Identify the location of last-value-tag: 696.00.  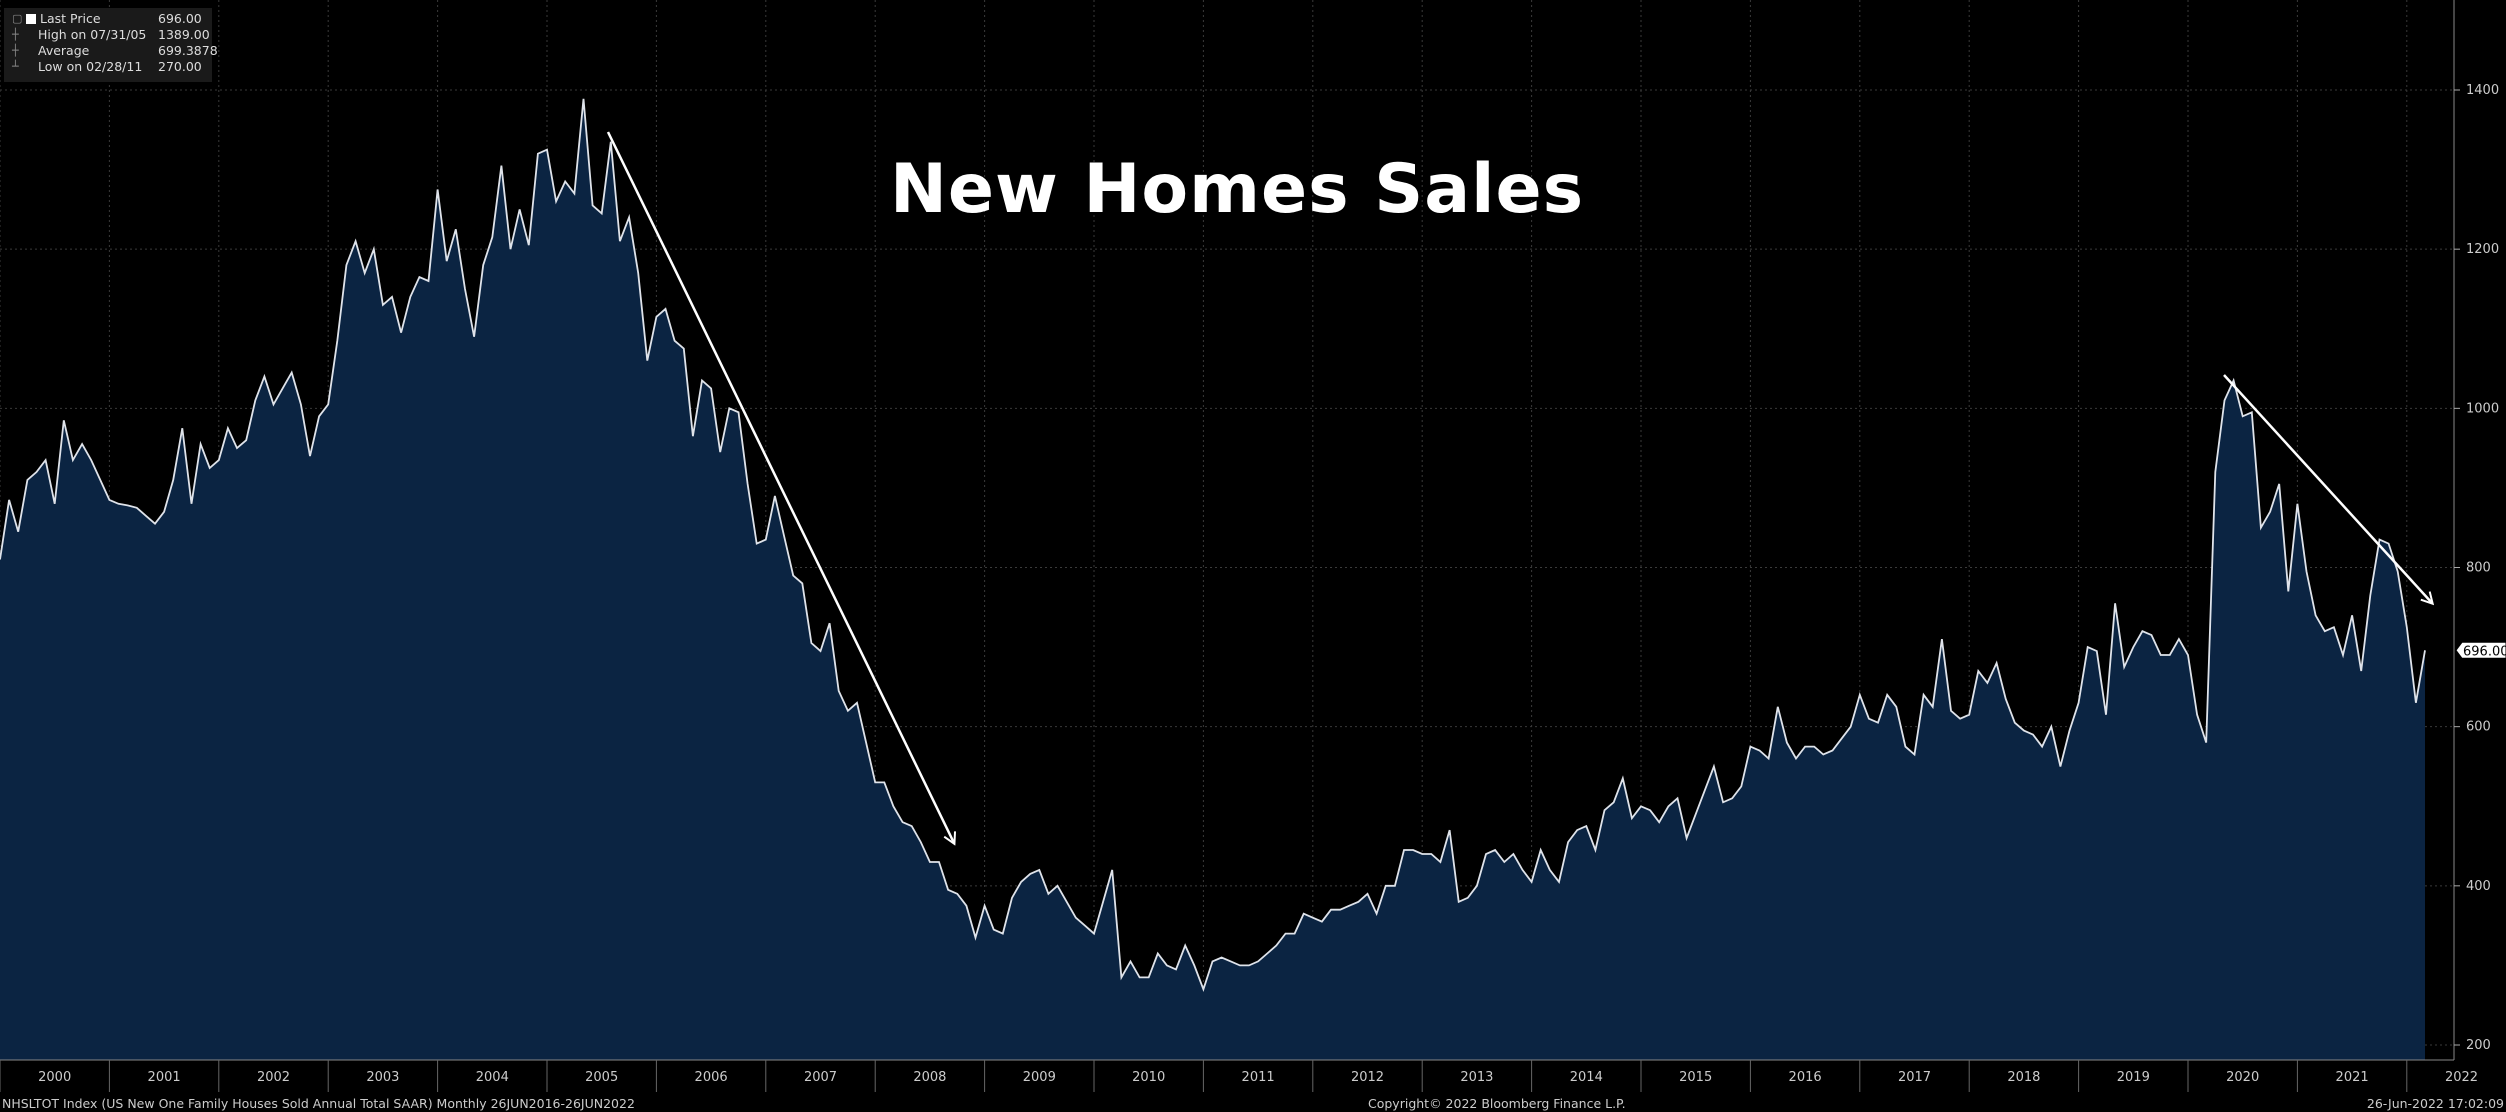
(2480, 650).